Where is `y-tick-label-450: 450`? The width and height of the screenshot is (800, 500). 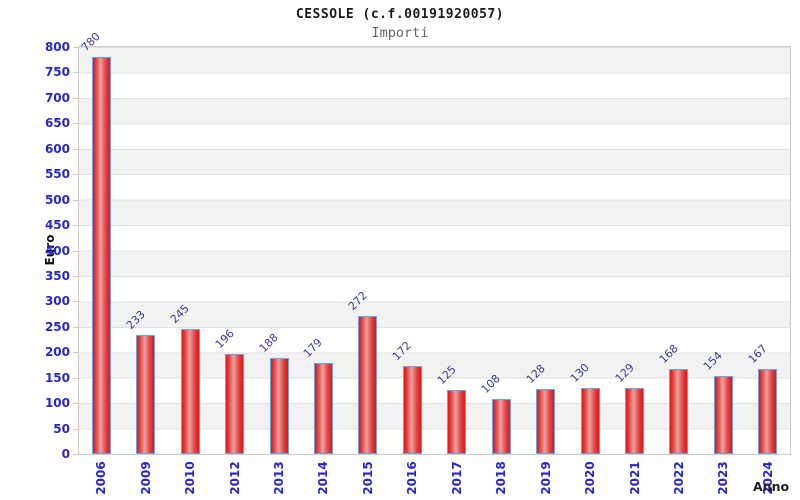 y-tick-label-450: 450 is located at coordinates (57, 225).